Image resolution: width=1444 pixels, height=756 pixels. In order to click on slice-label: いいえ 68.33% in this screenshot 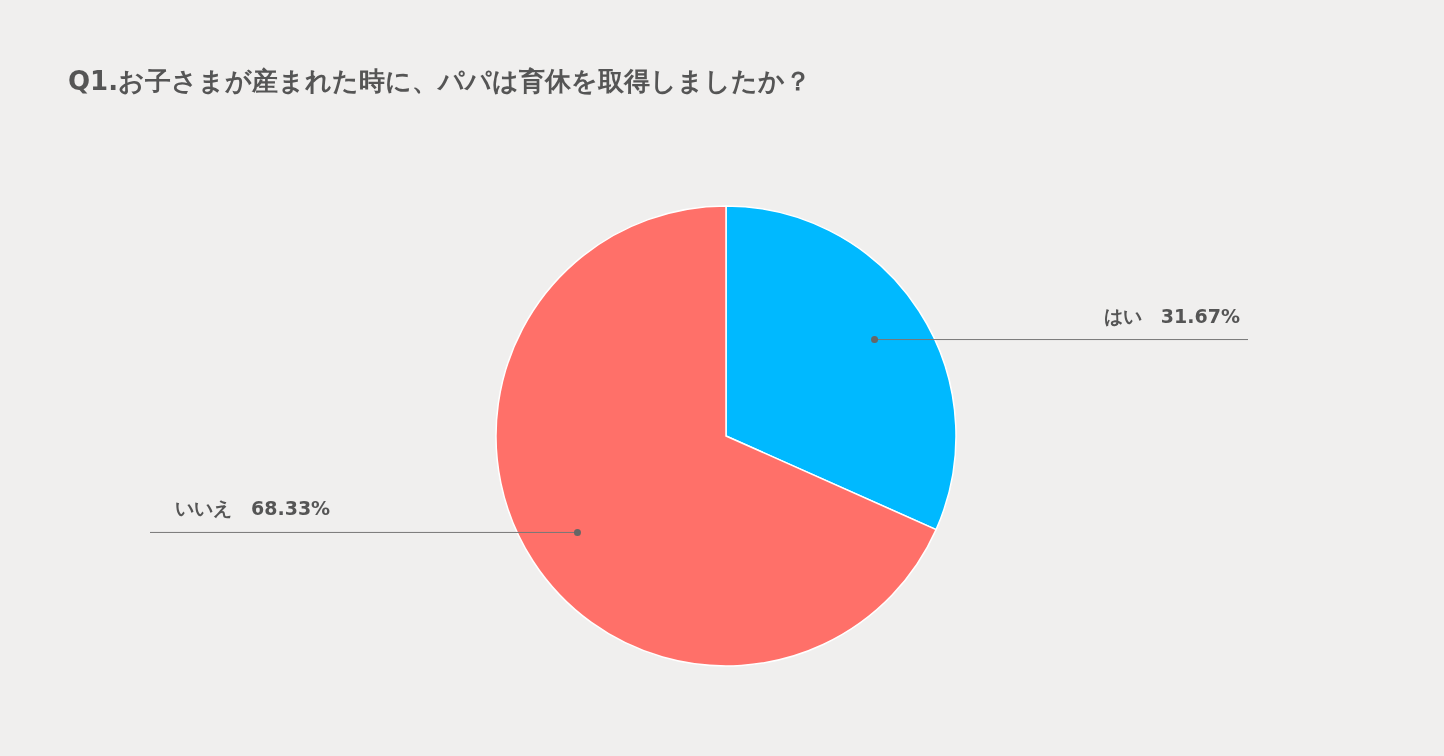, I will do `click(253, 508)`.